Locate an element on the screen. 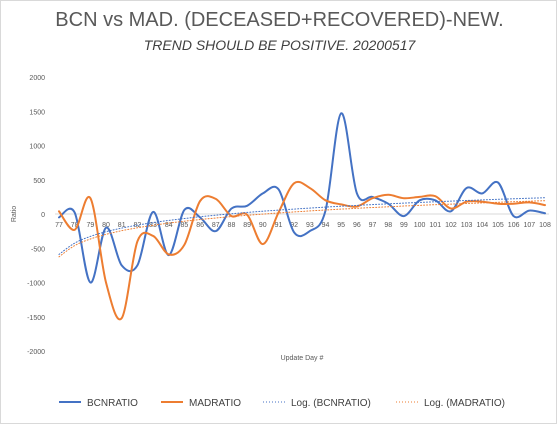  y-tick-label: 2000 is located at coordinates (37, 78).